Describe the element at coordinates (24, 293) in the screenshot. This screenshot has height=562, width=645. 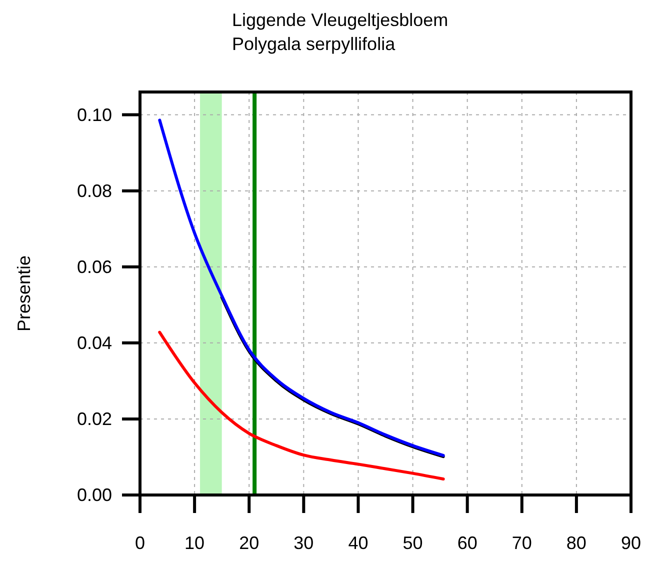
I see `y-axis-title: Presentie` at that location.